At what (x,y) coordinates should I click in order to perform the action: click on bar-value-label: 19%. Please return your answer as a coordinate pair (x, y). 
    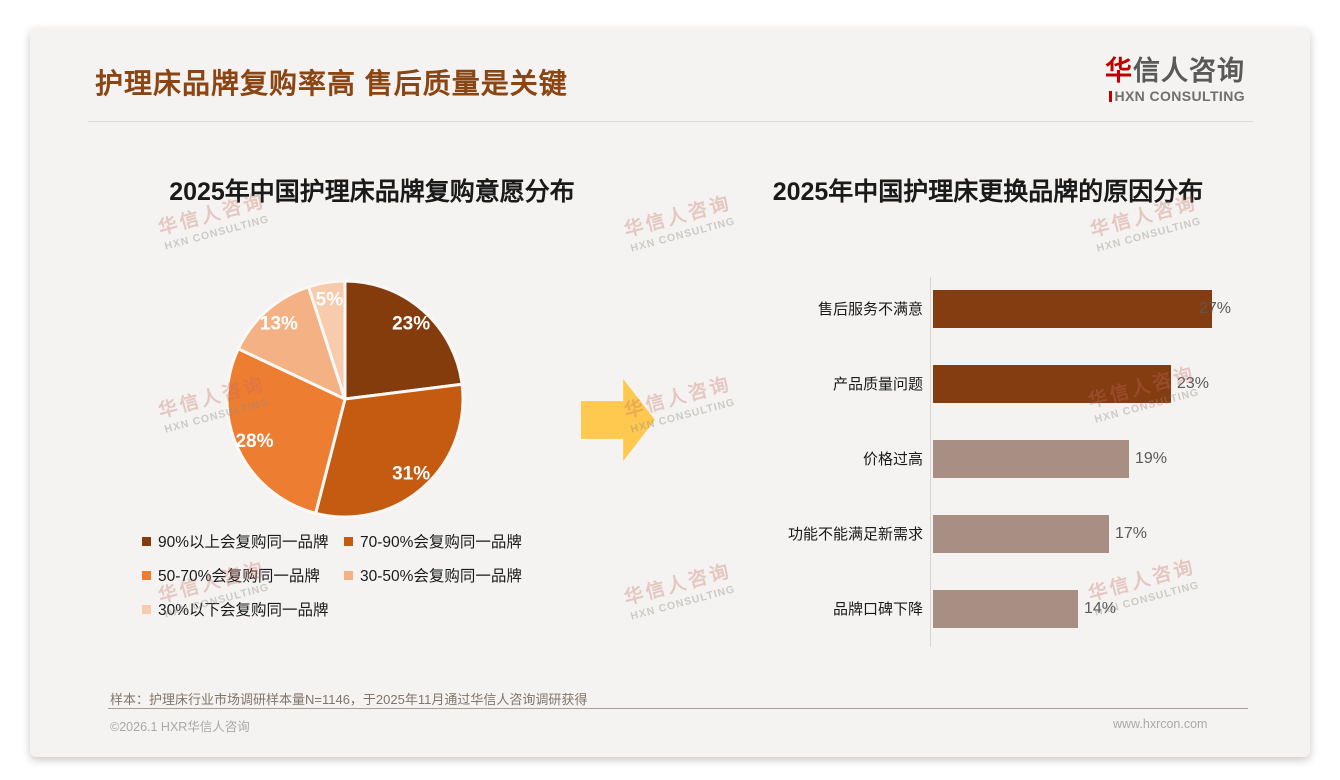
    Looking at the image, I should click on (1151, 458).